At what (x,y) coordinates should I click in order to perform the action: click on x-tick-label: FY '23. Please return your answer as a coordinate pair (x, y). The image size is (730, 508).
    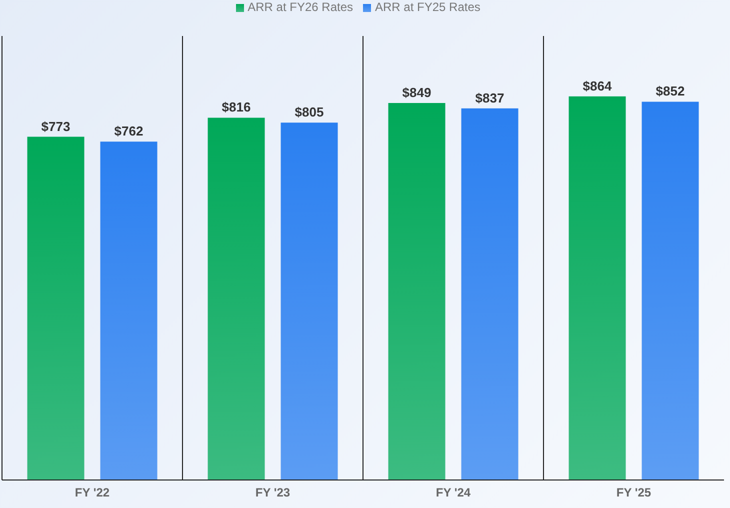
    Looking at the image, I should click on (272, 493).